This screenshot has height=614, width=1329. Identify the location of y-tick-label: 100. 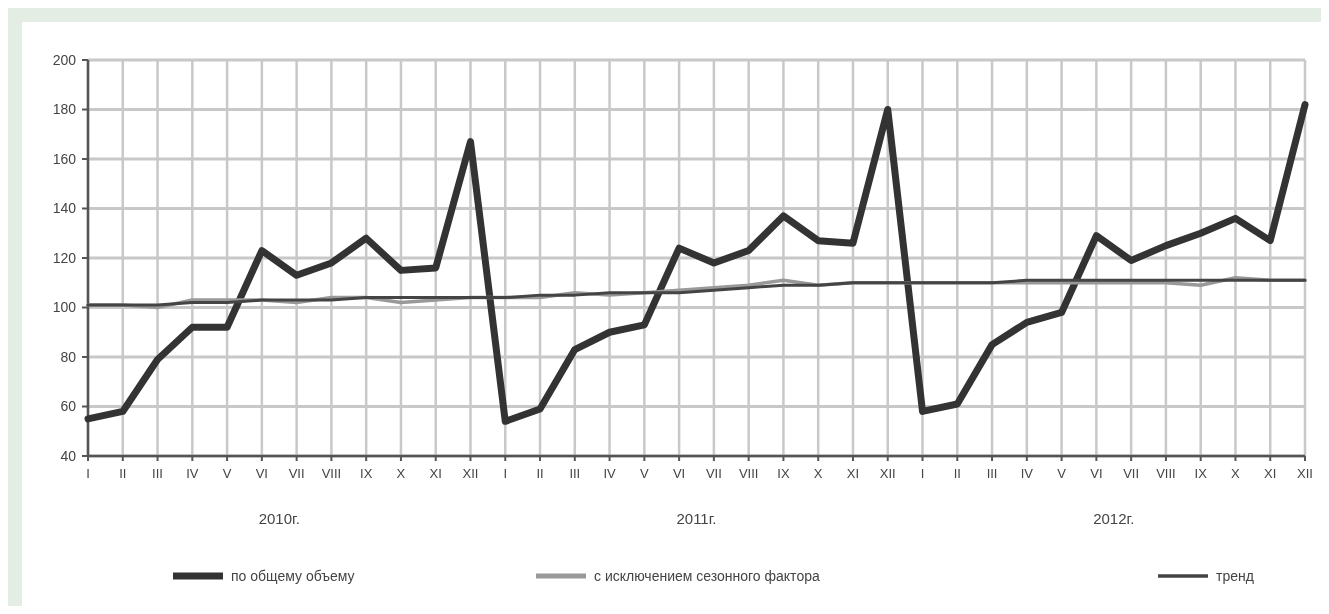
(64, 307).